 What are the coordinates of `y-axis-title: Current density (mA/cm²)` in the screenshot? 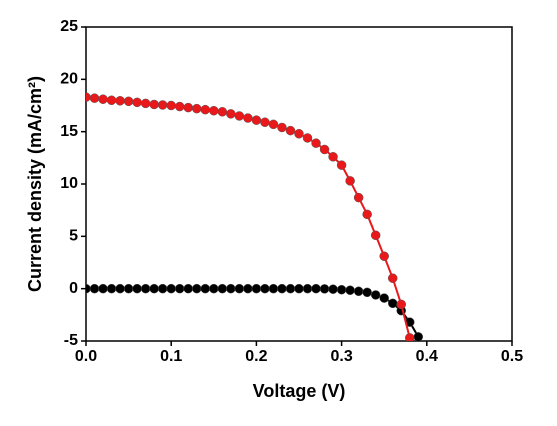 It's located at (35, 184).